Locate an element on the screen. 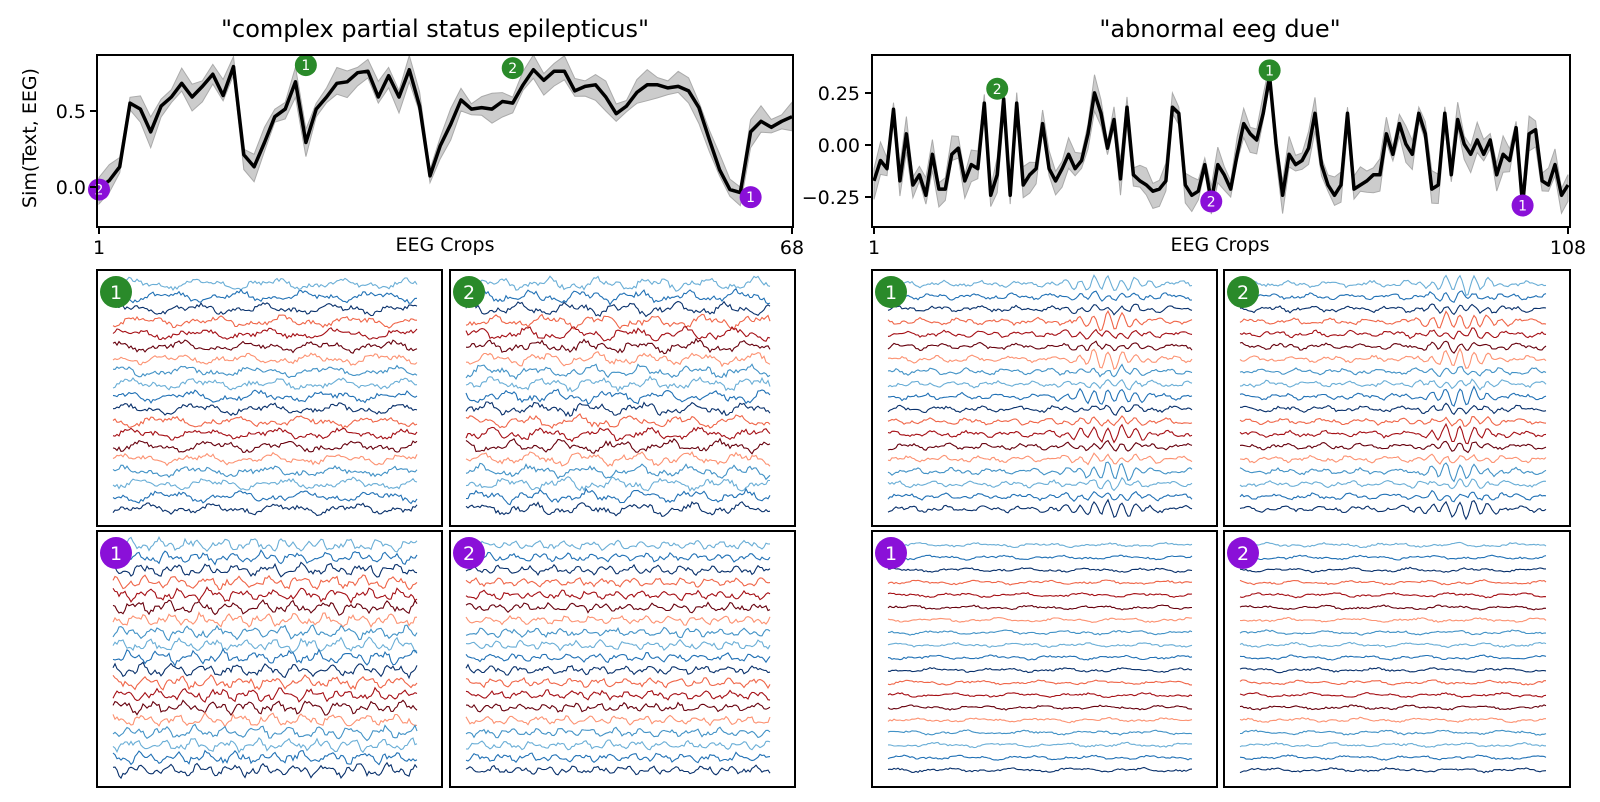  left-confidence-band is located at coordinates (445, 131).